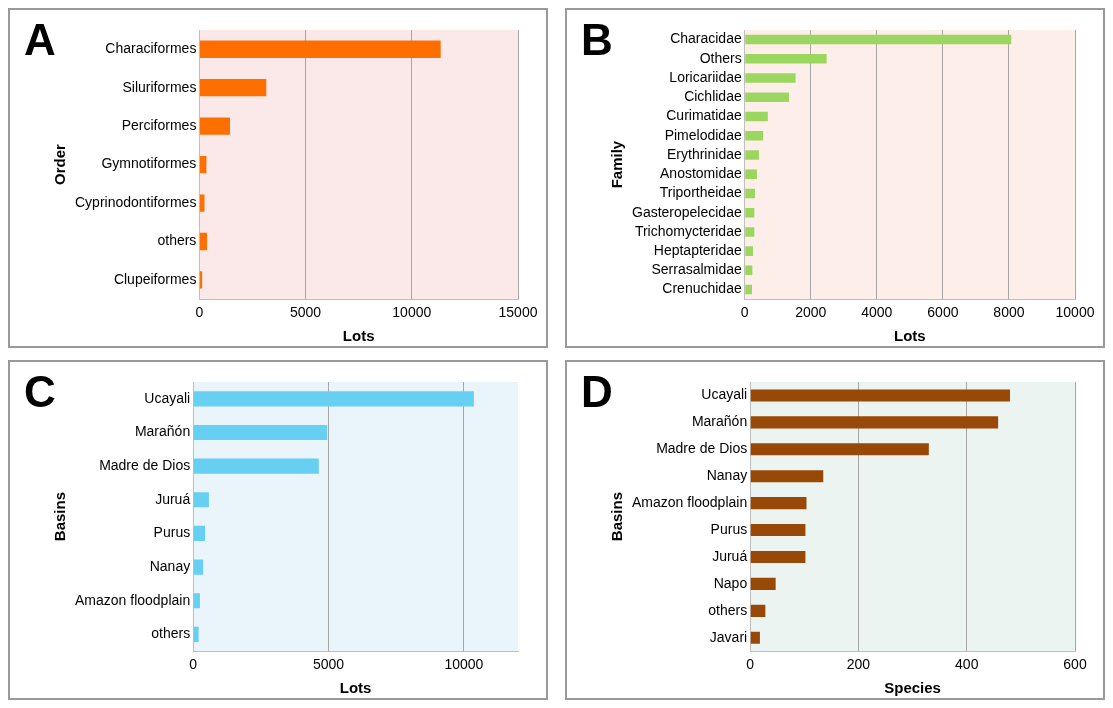 This screenshot has width=1113, height=708. I want to click on y-tick-label: Siluriformes, so click(159, 86).